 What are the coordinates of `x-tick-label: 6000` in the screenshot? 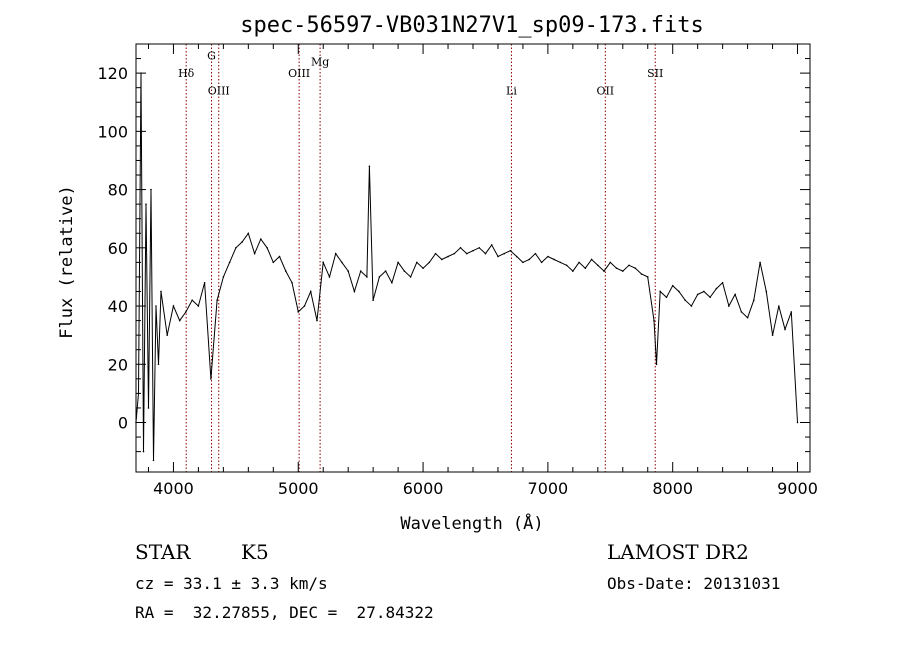 It's located at (423, 488).